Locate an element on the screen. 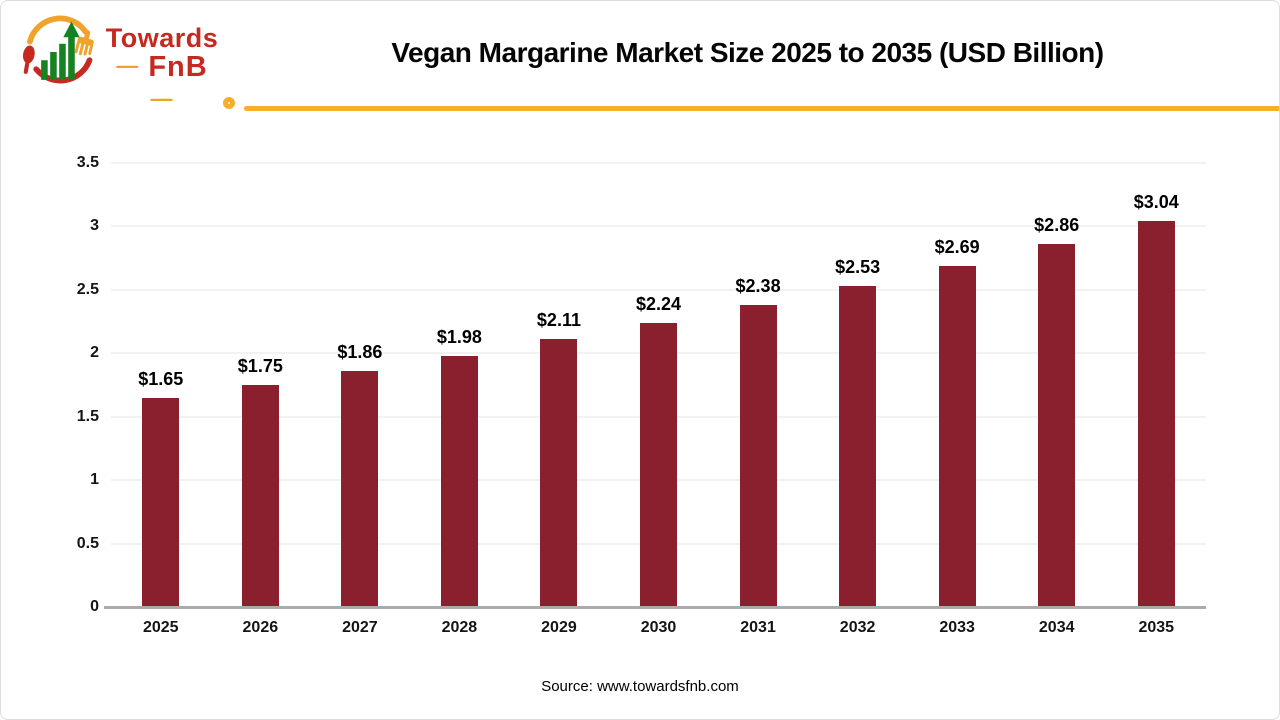  bar-value-label: $2.24 is located at coordinates (658, 303).